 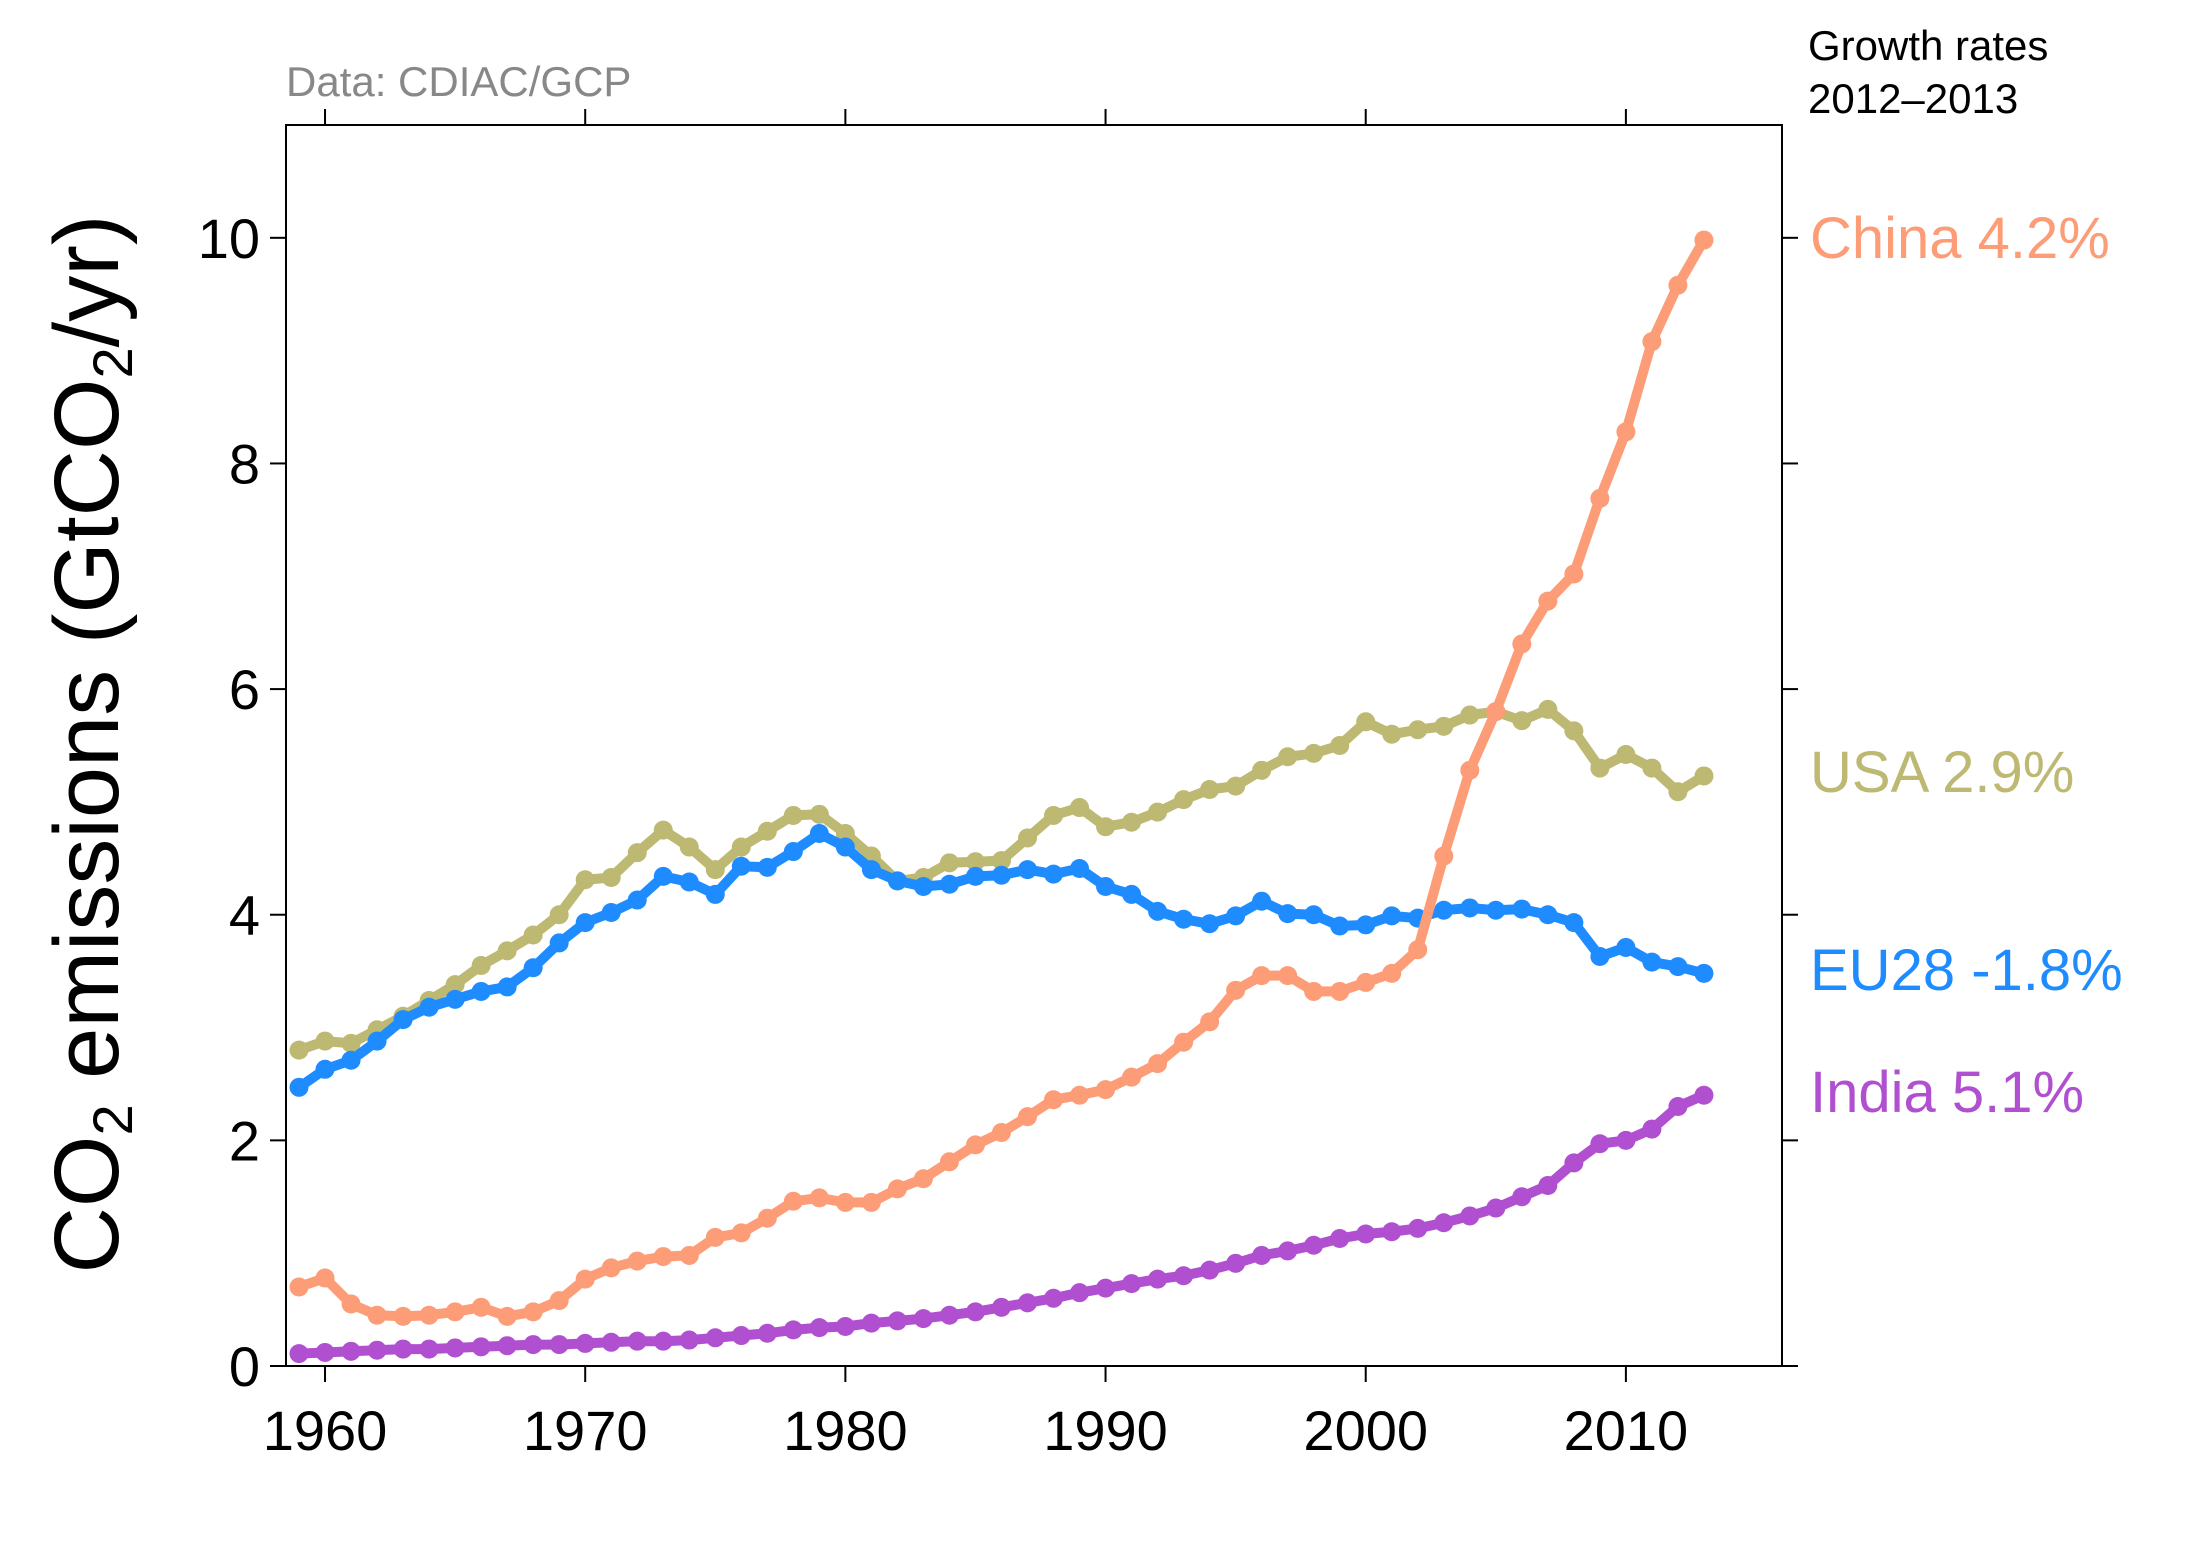 What do you see at coordinates (1928, 45) in the screenshot?
I see `legend-title-line1: Growth rates` at bounding box center [1928, 45].